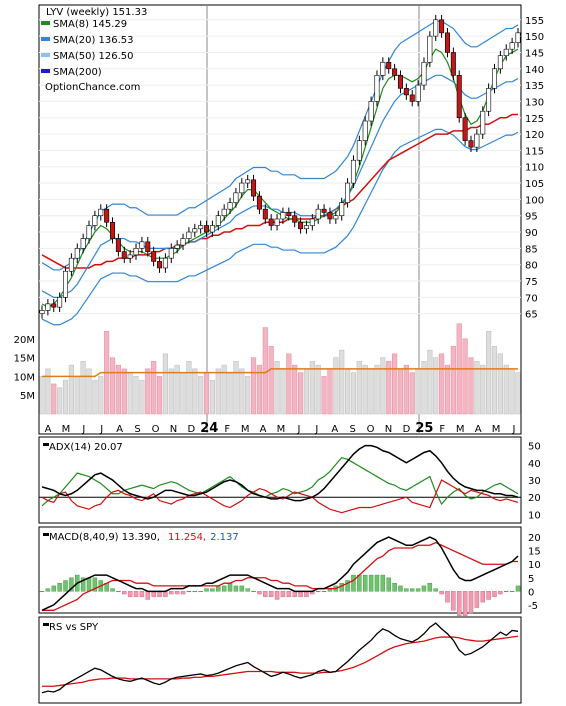  What do you see at coordinates (534, 168) in the screenshot?
I see `price-tick-label: 110` at bounding box center [534, 168].